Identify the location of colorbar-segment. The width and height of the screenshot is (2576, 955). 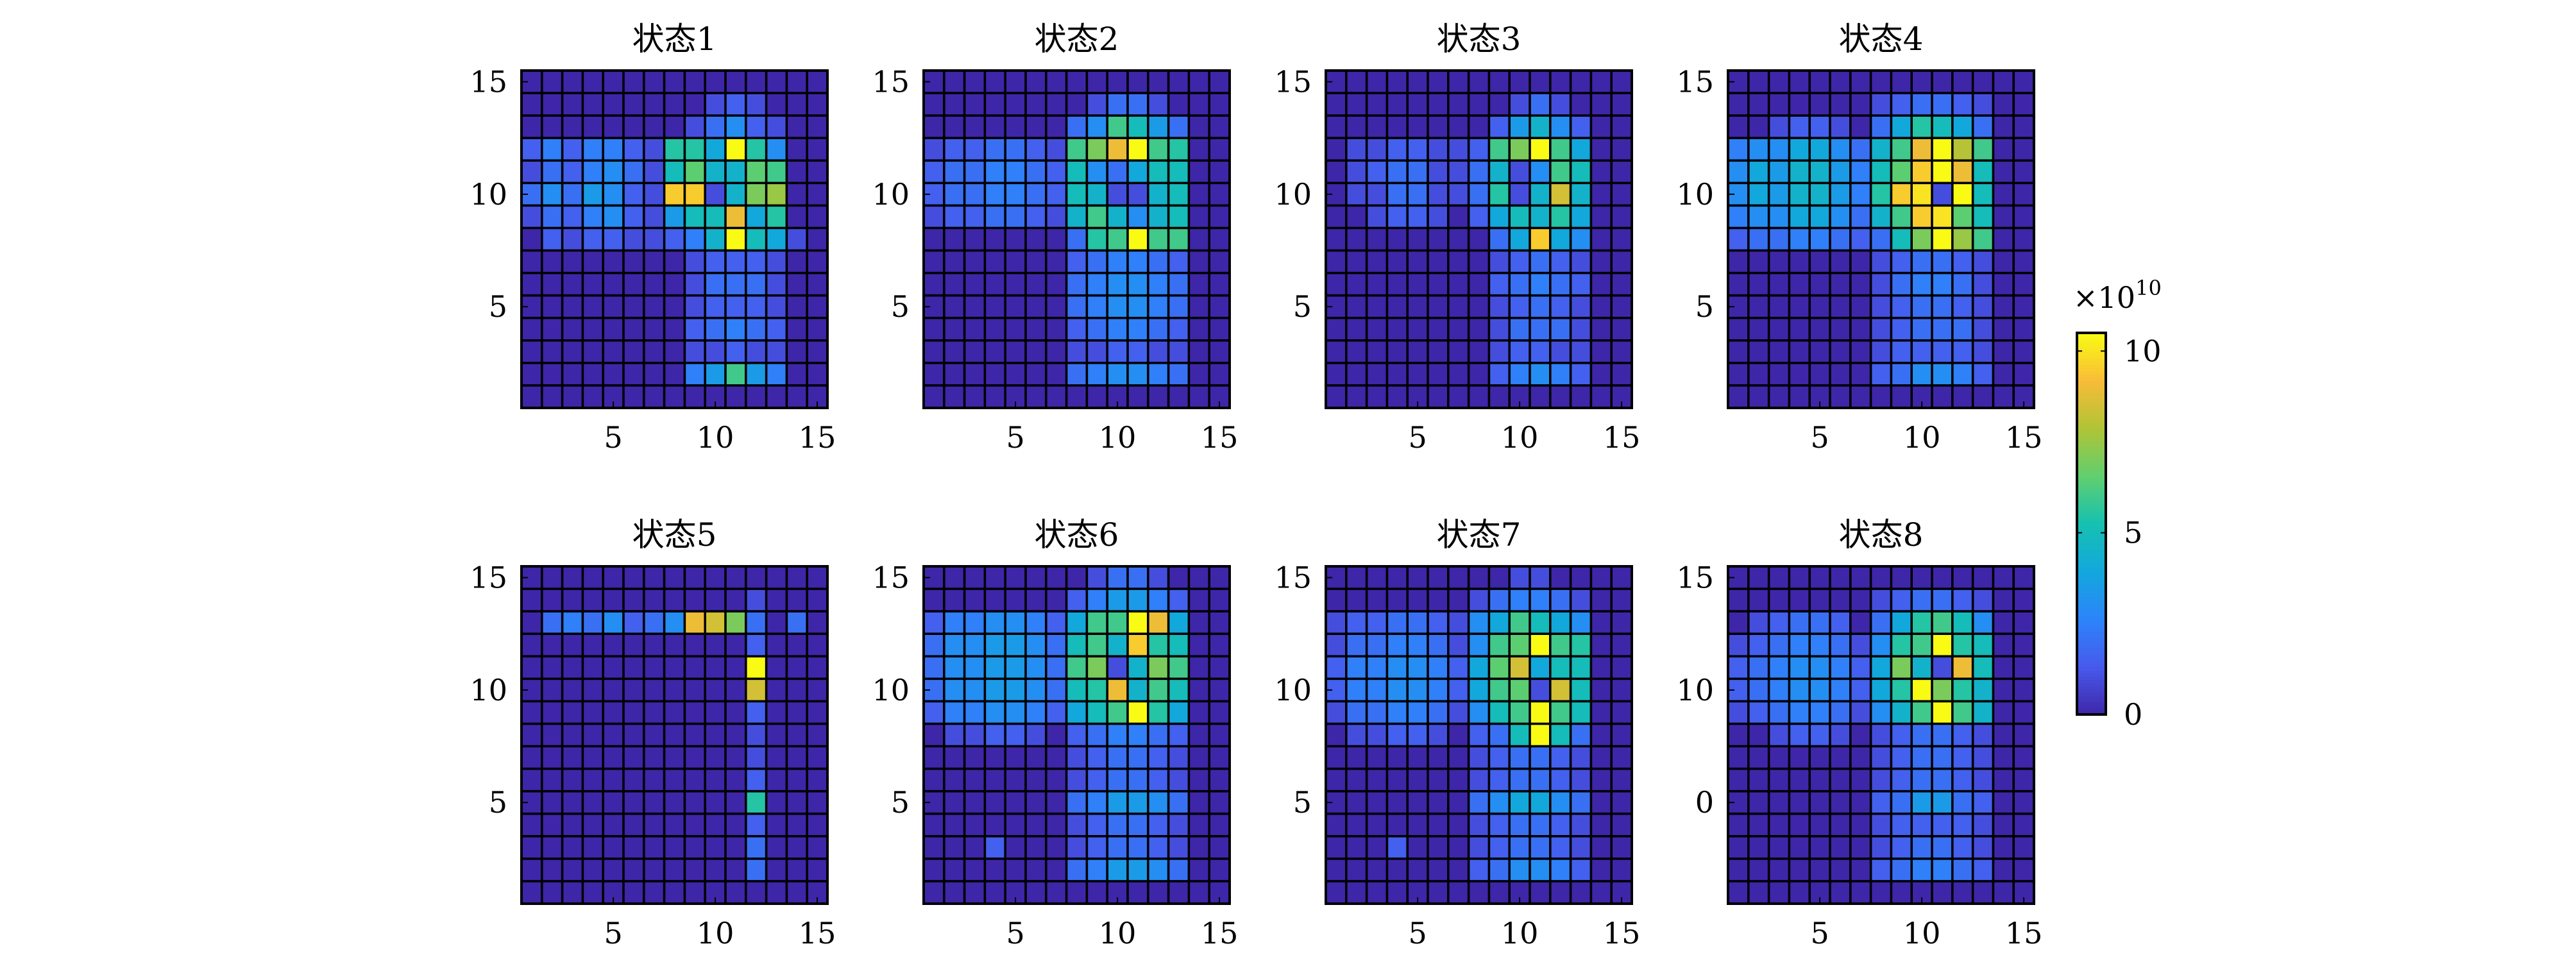
(2091, 668).